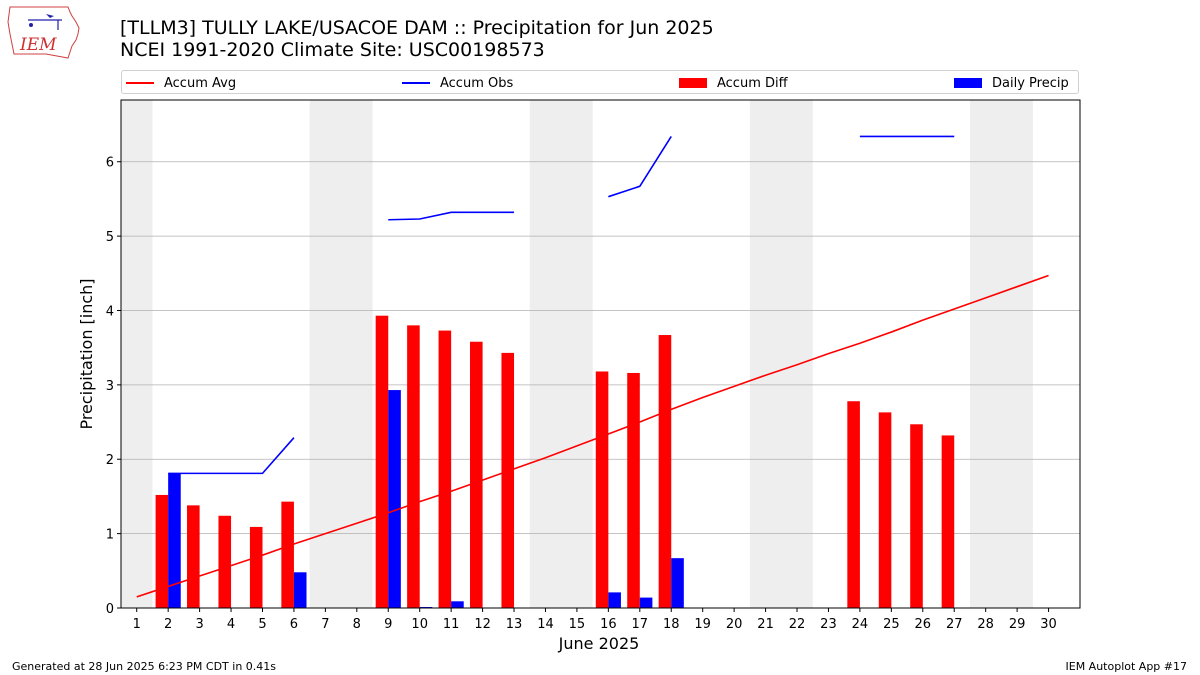  Describe the element at coordinates (200, 83) in the screenshot. I see `legend-label-accum-avg: Accum Avg` at that location.